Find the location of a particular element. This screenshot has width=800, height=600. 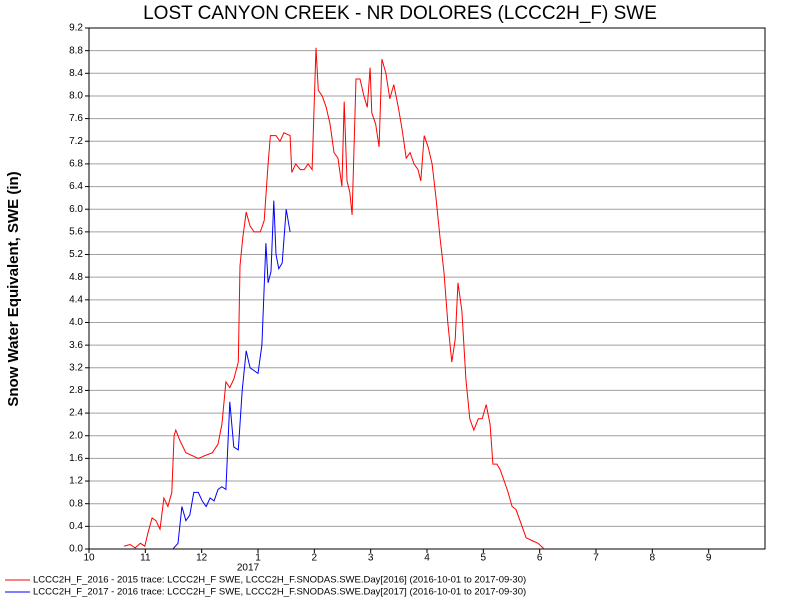

x-tick-label: 2 is located at coordinates (315, 558).